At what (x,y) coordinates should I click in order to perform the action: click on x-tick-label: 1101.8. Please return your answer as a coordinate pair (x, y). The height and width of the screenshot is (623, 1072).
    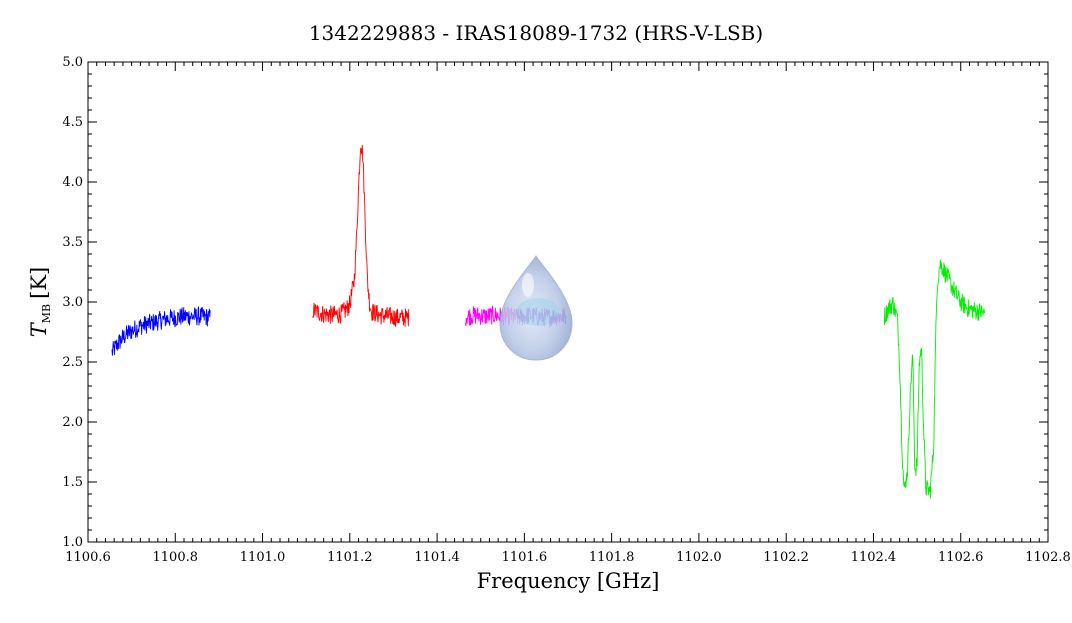
    Looking at the image, I should click on (612, 557).